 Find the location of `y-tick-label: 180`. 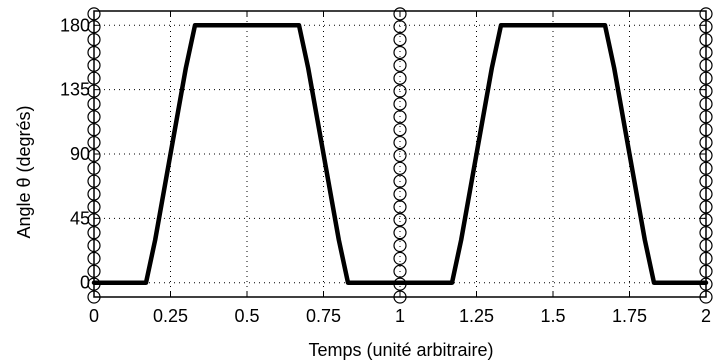

y-tick-label: 180 is located at coordinates (75, 25).